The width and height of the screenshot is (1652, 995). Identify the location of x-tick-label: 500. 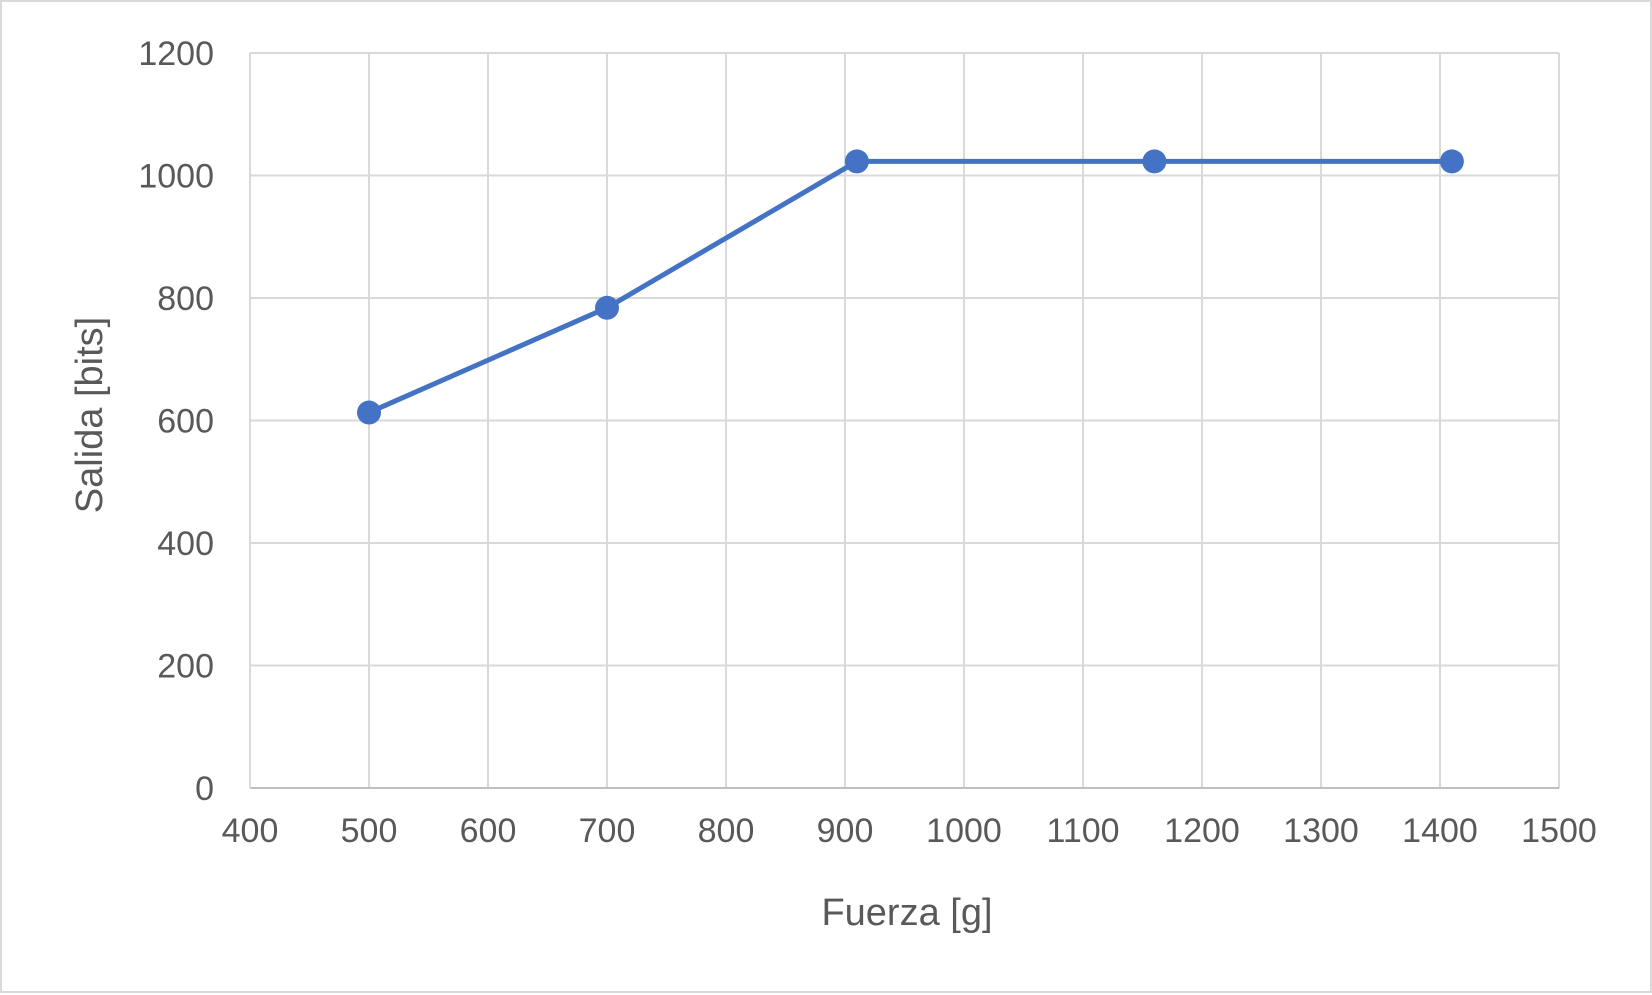
(369, 831).